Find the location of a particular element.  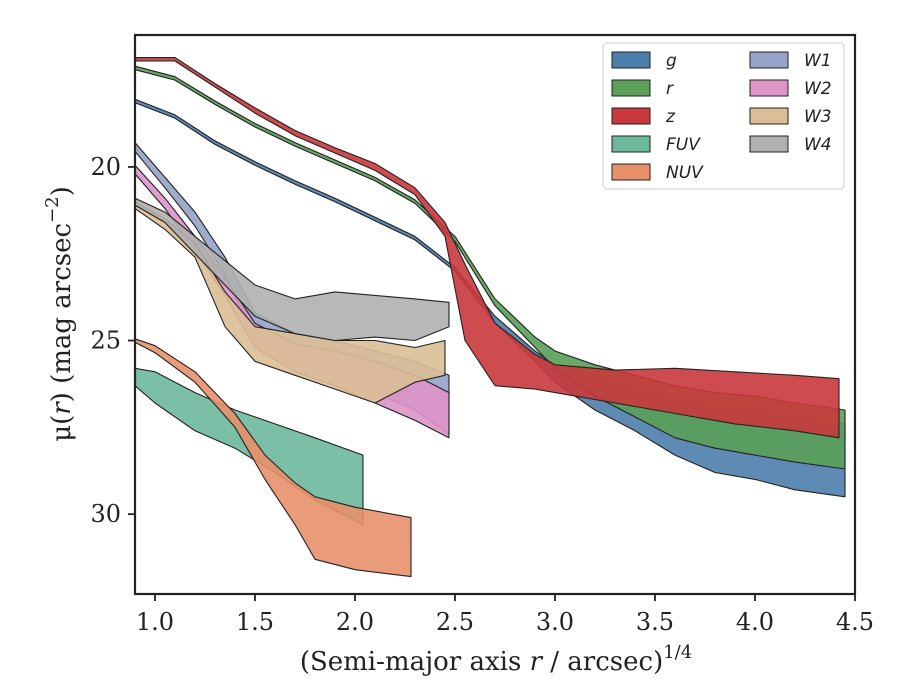

x-tick-label: 2.5 is located at coordinates (455, 622).